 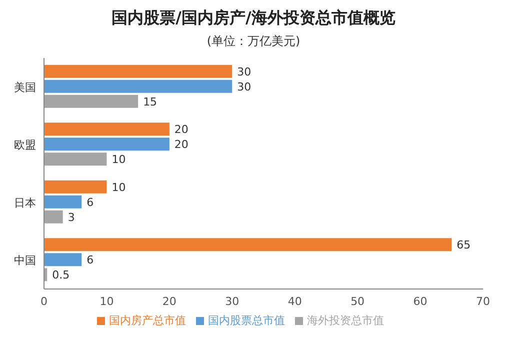 I want to click on x-tick-label: 60, so click(x=420, y=301).